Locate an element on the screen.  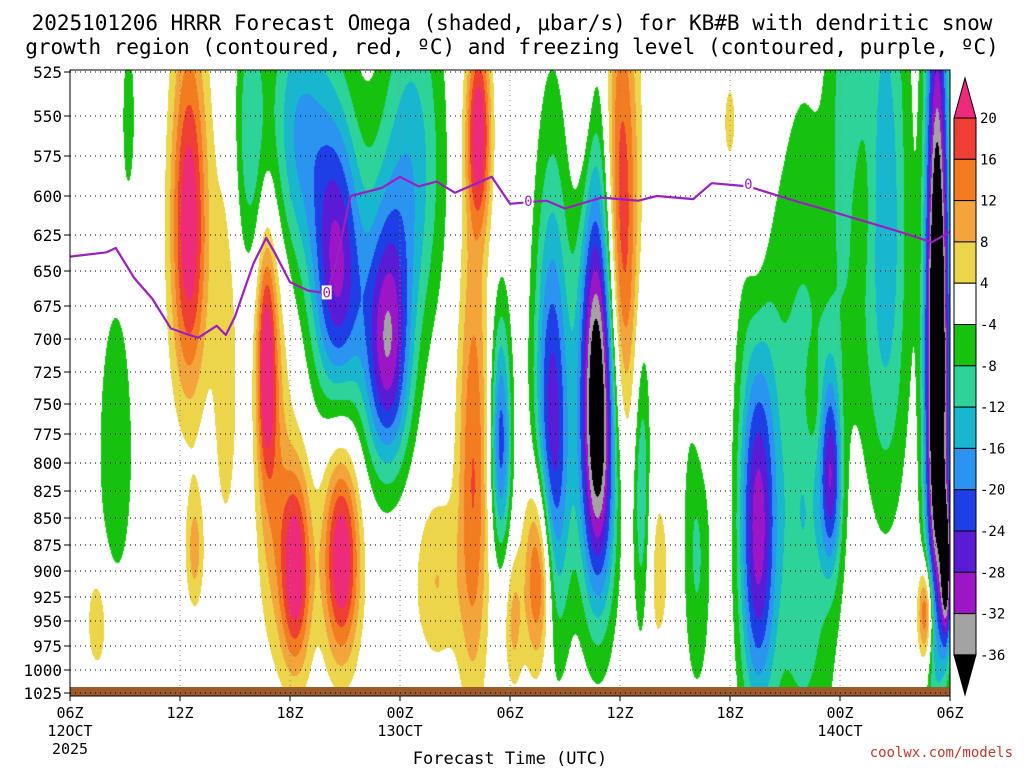
colorbar-label-3: 8 is located at coordinates (984, 243).